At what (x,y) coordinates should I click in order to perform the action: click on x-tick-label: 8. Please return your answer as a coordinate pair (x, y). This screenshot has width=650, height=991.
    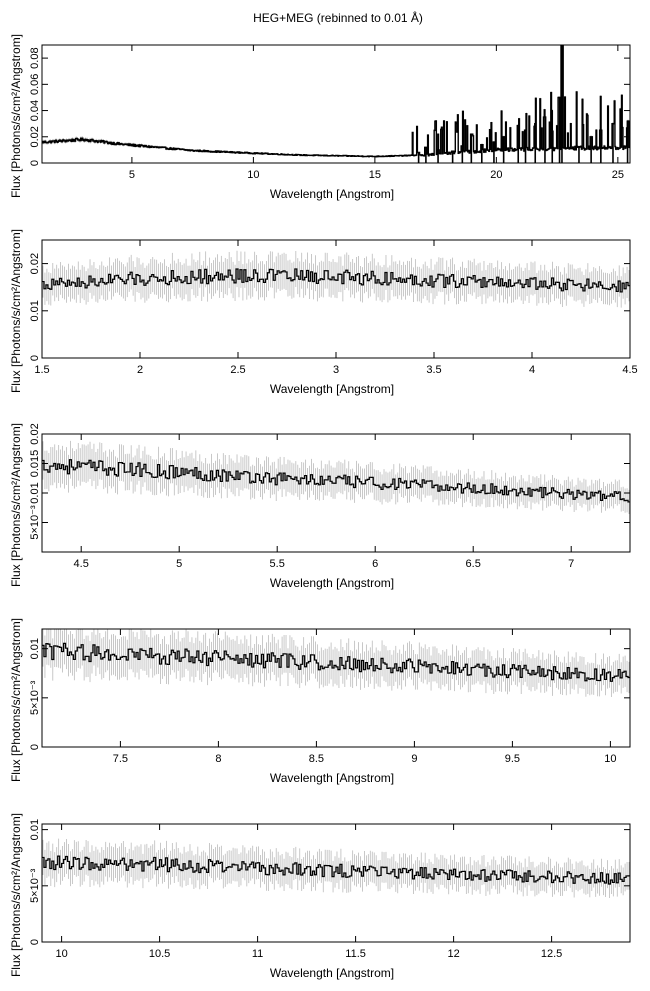
    Looking at the image, I should click on (218, 759).